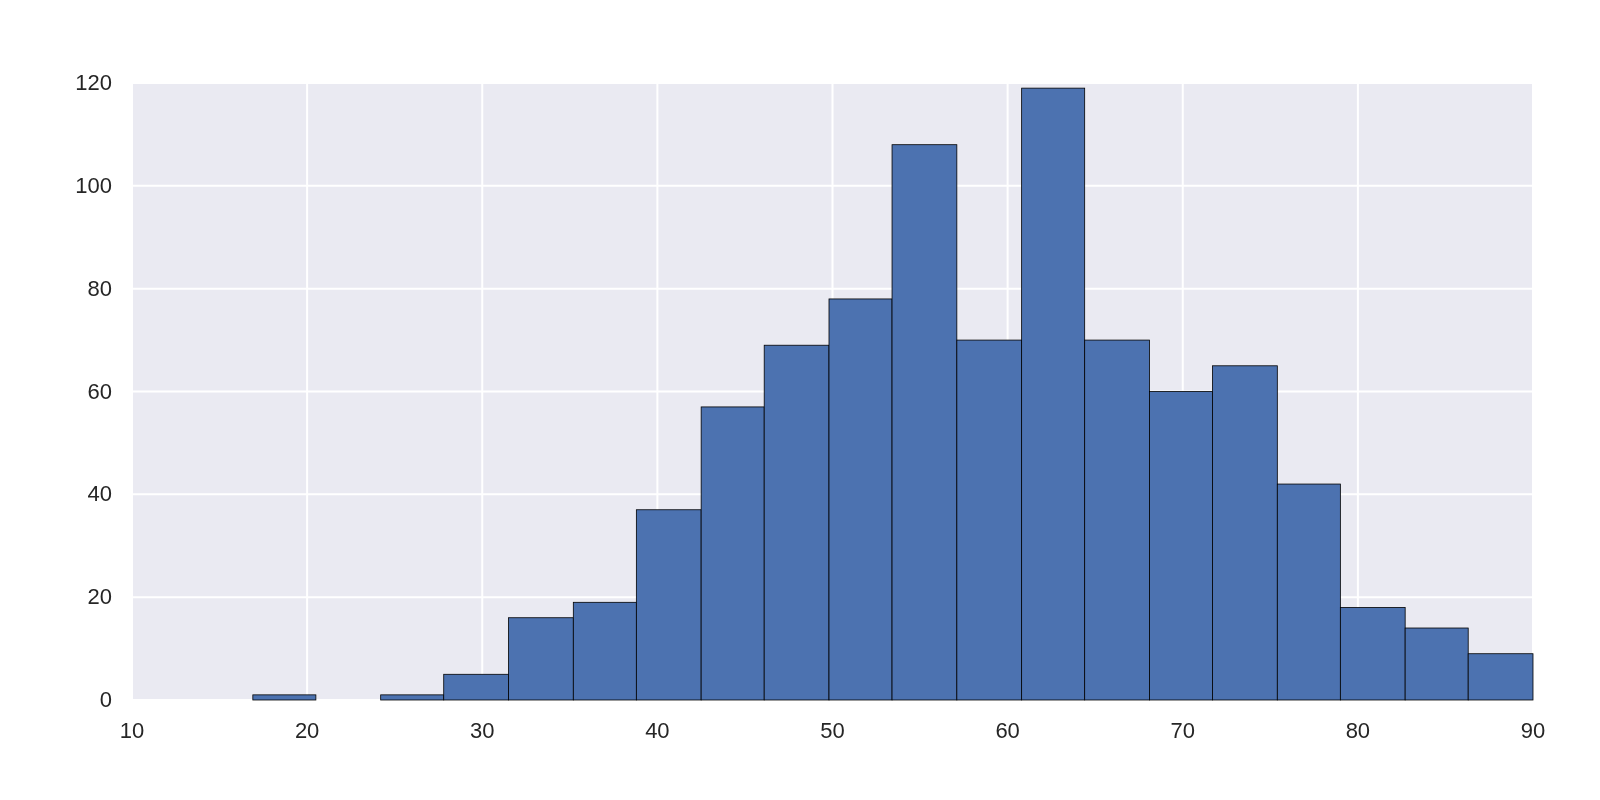 The height and width of the screenshot is (800, 1600). What do you see at coordinates (93, 82) in the screenshot?
I see `y-tick-label: 120` at bounding box center [93, 82].